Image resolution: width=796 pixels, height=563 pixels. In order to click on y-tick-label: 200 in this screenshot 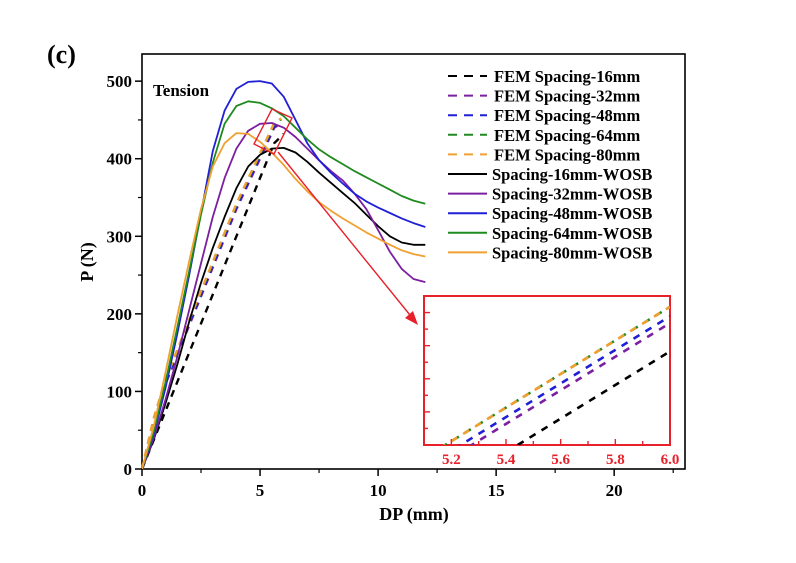, I will do `click(120, 314)`.